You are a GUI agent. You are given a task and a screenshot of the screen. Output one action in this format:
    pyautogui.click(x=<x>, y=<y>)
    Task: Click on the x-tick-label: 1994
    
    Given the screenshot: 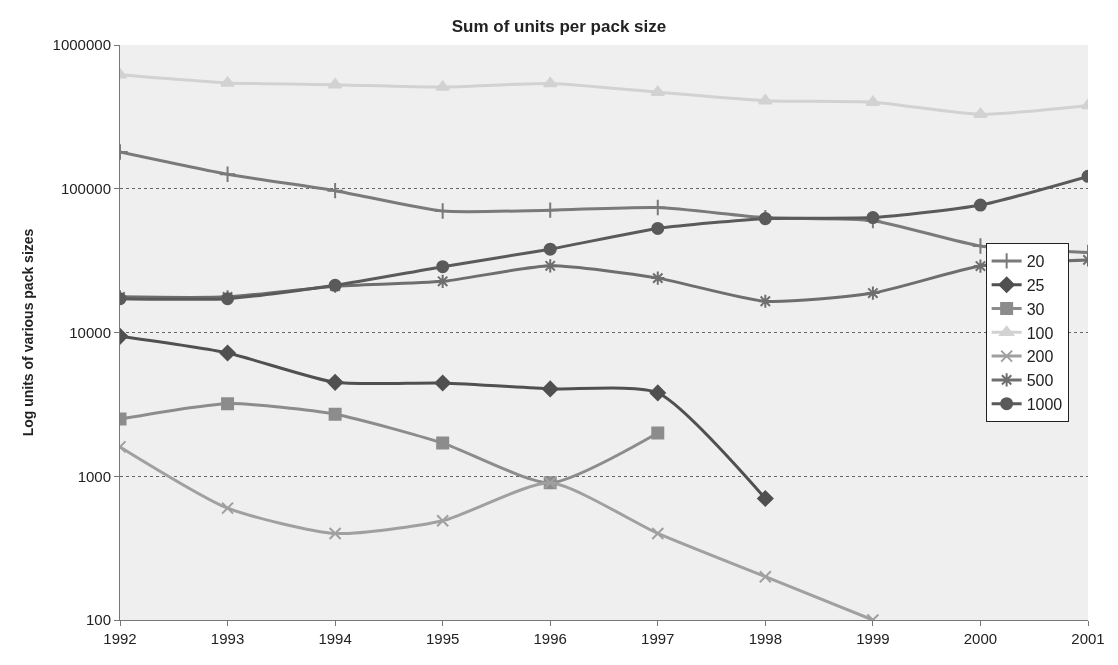 What is the action you would take?
    pyautogui.click(x=335, y=638)
    